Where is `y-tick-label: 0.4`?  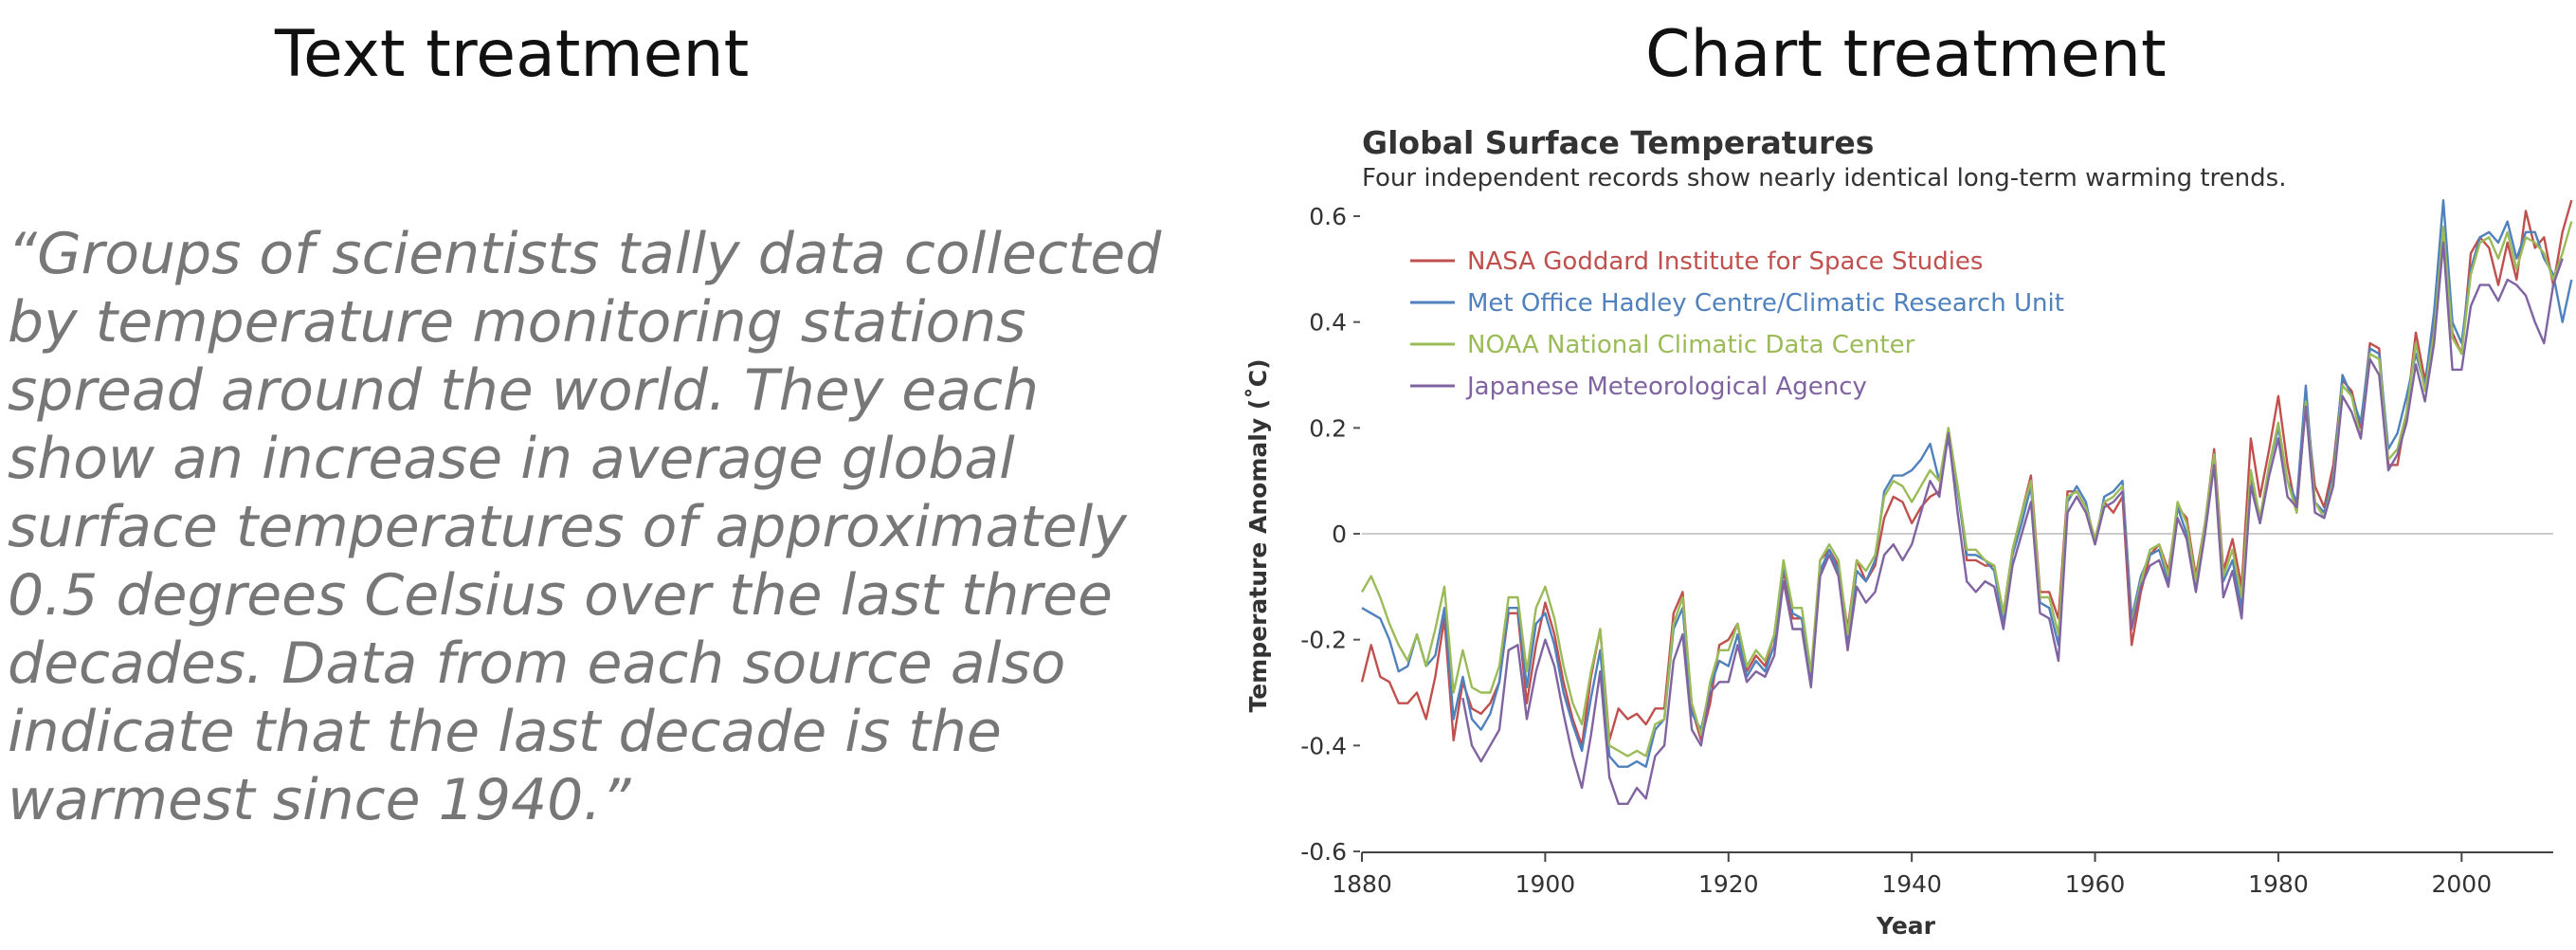 y-tick-label: 0.4 is located at coordinates (1328, 323).